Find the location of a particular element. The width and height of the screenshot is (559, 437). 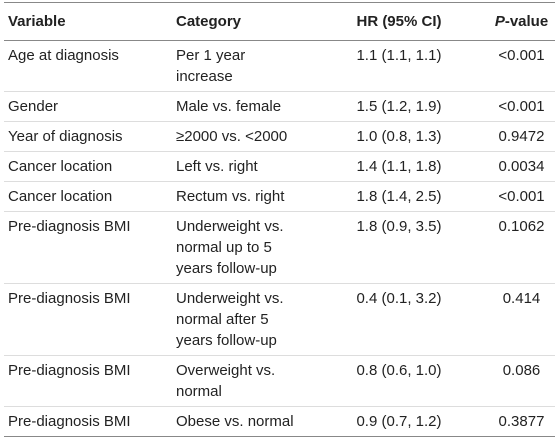

cell-line: Obese vs. normal is located at coordinates (235, 421).